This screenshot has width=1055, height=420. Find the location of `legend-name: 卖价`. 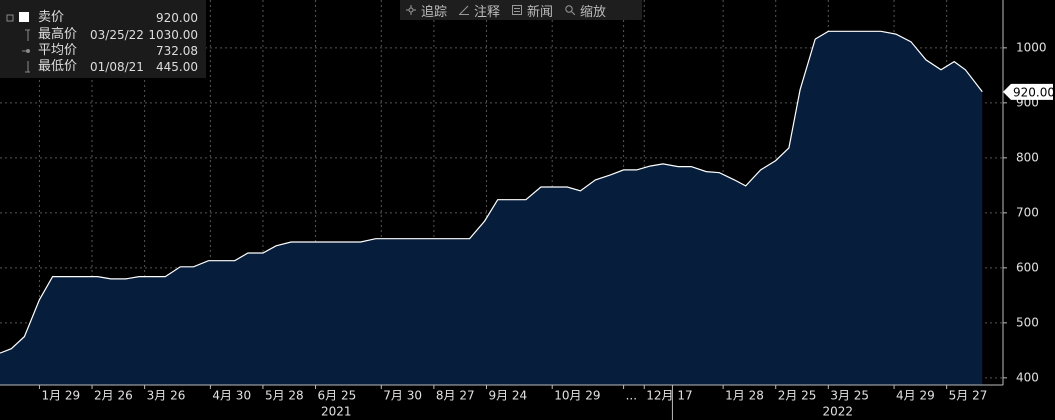

legend-name: 卖价 is located at coordinates (51, 17).